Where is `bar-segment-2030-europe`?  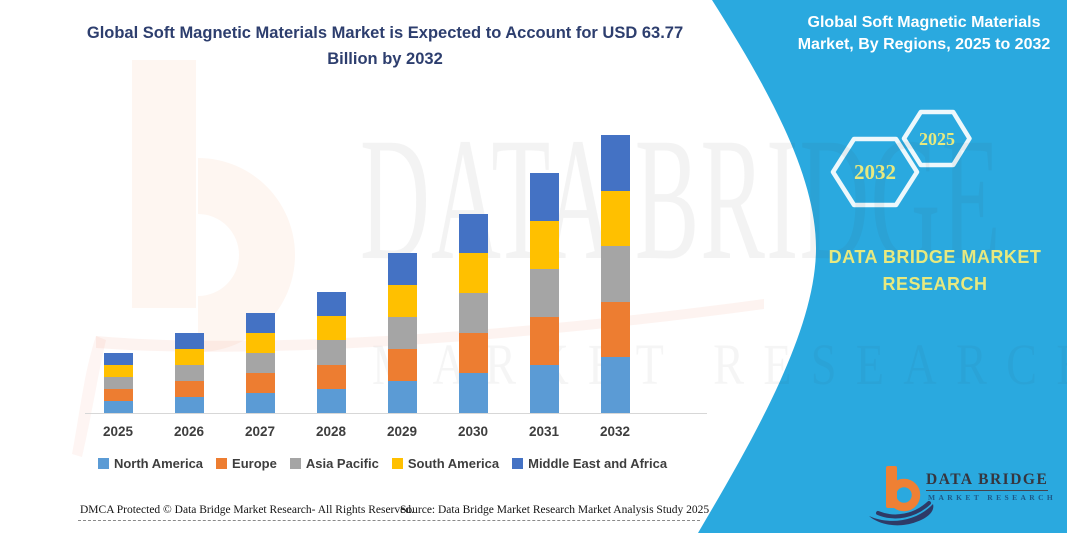 bar-segment-2030-europe is located at coordinates (473, 353).